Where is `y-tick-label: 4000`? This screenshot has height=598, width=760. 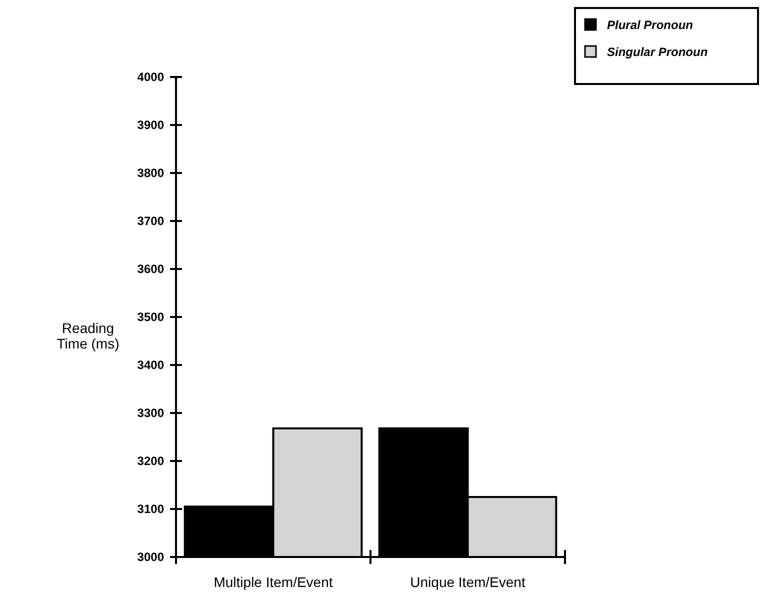 y-tick-label: 4000 is located at coordinates (150, 77).